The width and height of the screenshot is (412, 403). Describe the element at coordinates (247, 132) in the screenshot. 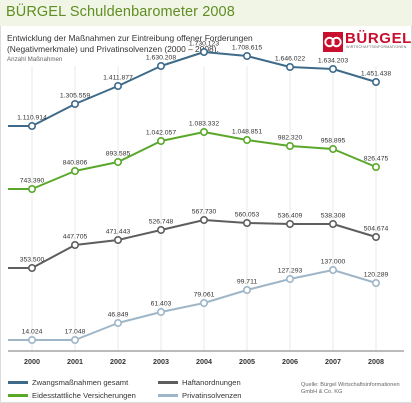

I see `data-label: 1.048.851` at that location.